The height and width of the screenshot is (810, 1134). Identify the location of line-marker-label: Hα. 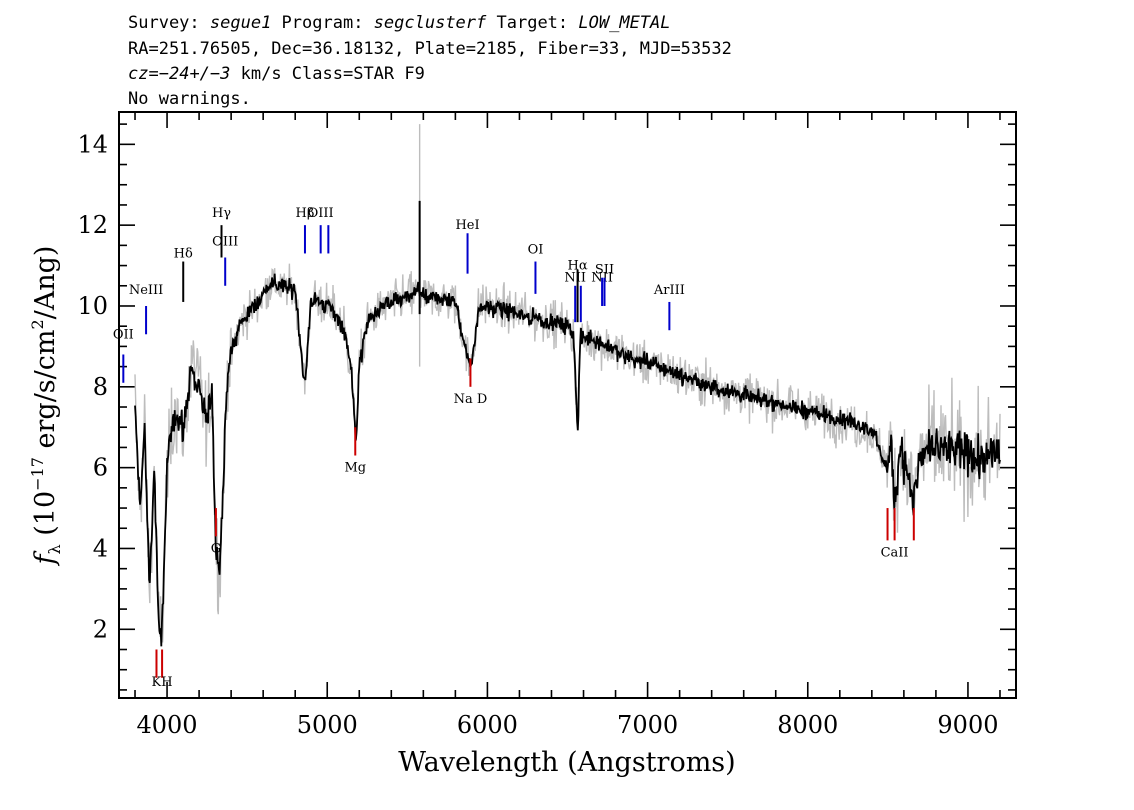
(578, 266).